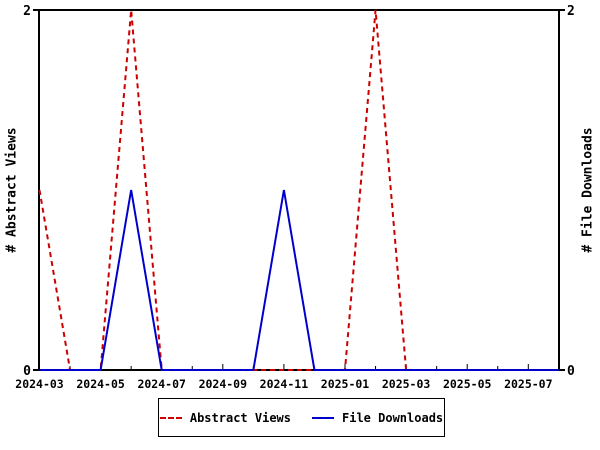 Image resolution: width=600 pixels, height=450 pixels. Describe the element at coordinates (284, 384) in the screenshot. I see `x-tick-label: 2024-11` at that location.